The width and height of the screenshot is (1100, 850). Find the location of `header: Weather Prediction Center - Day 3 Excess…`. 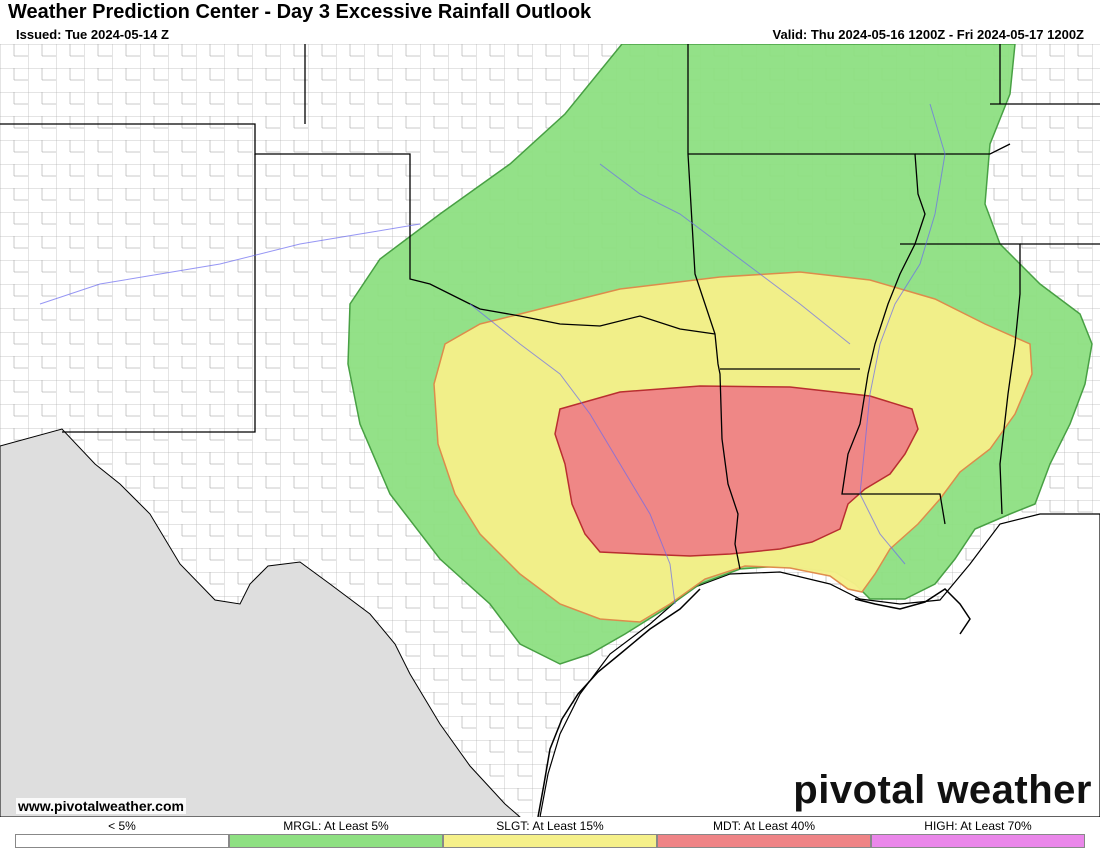

header: Weather Prediction Center - Day 3 Excess… is located at coordinates (550, 22).